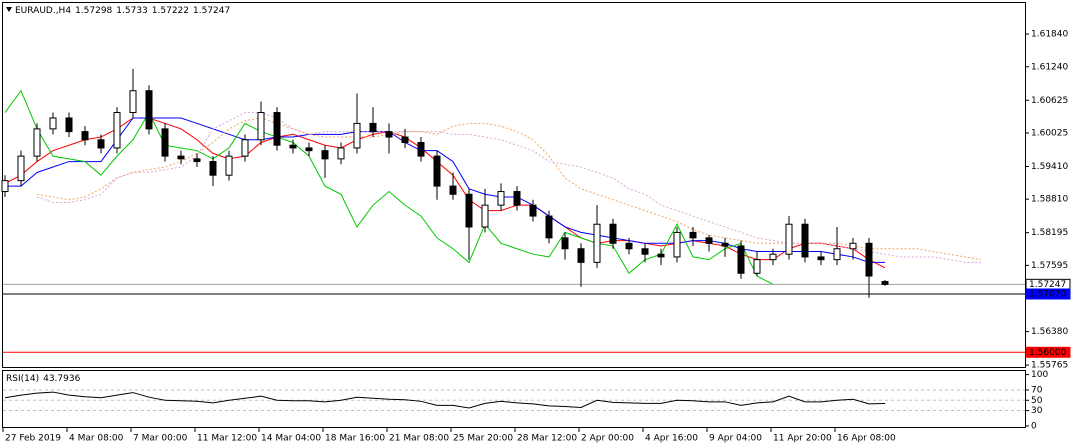  I want to click on x-tick-label: 2 Apr 00:00, so click(607, 439).